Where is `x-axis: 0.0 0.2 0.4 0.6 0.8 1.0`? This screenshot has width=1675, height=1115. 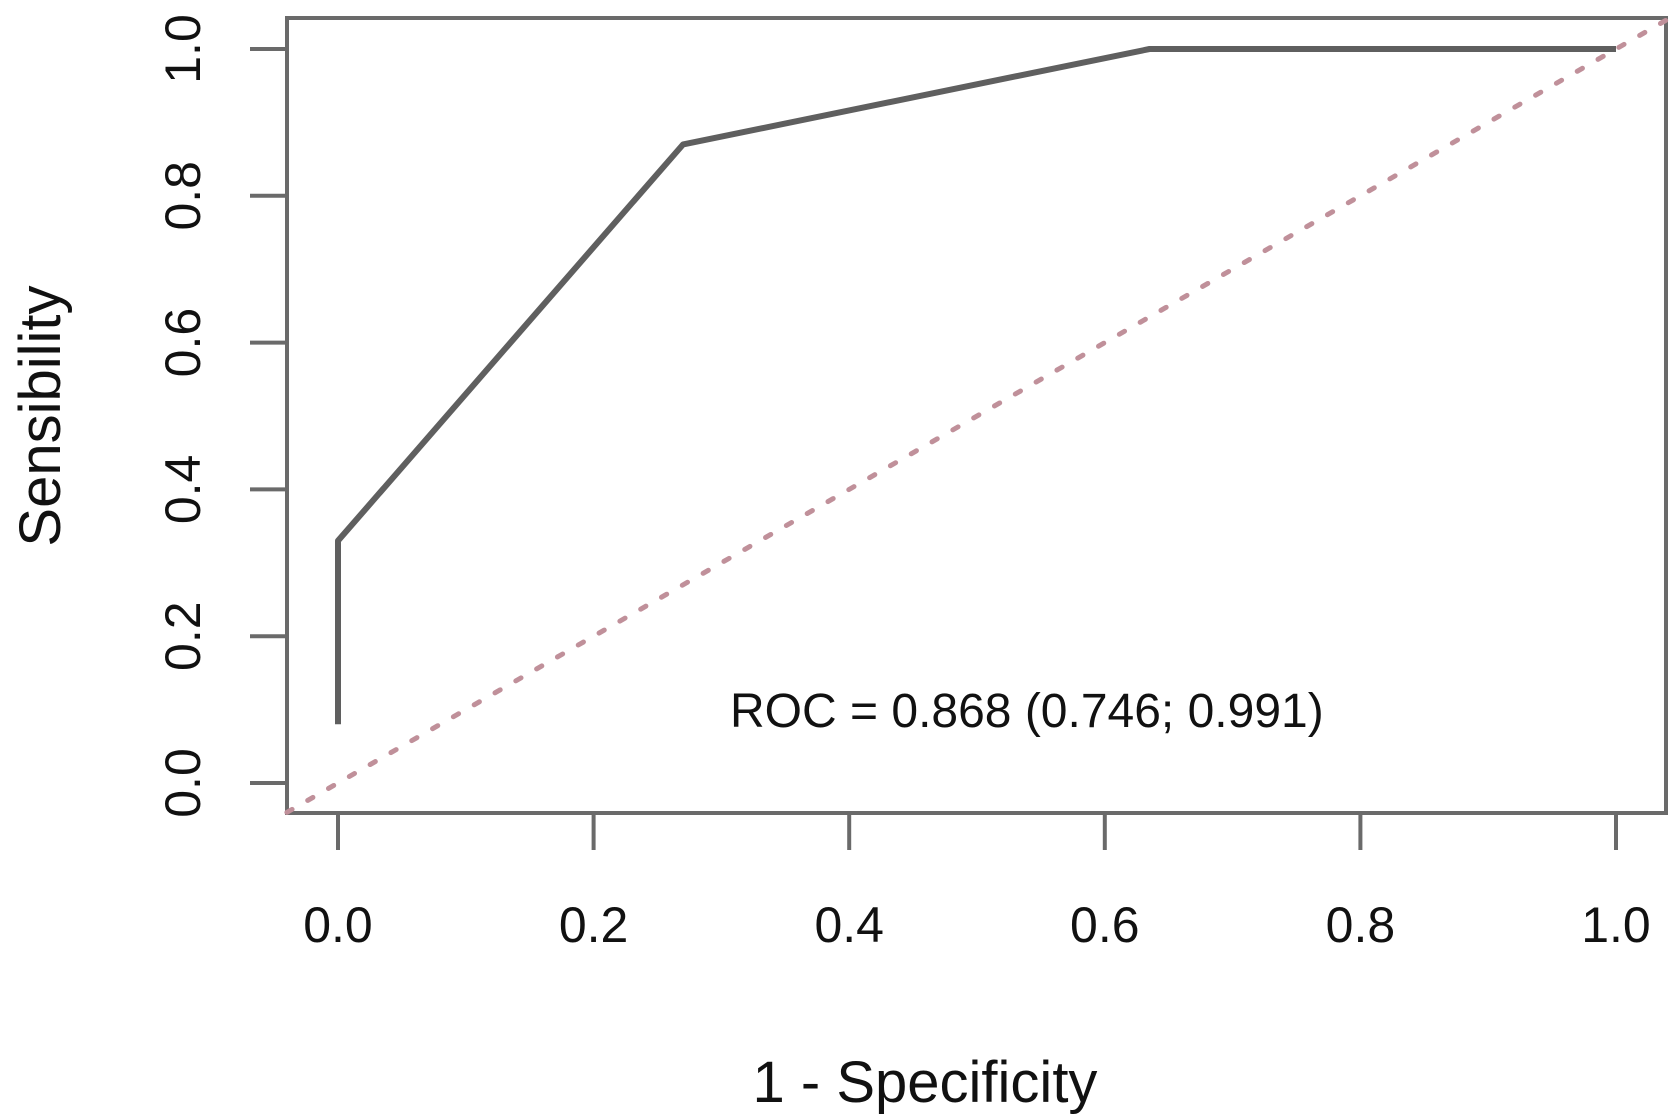
x-axis: 0.0 0.2 0.4 0.6 0.8 1.0 is located at coordinates (977, 883).